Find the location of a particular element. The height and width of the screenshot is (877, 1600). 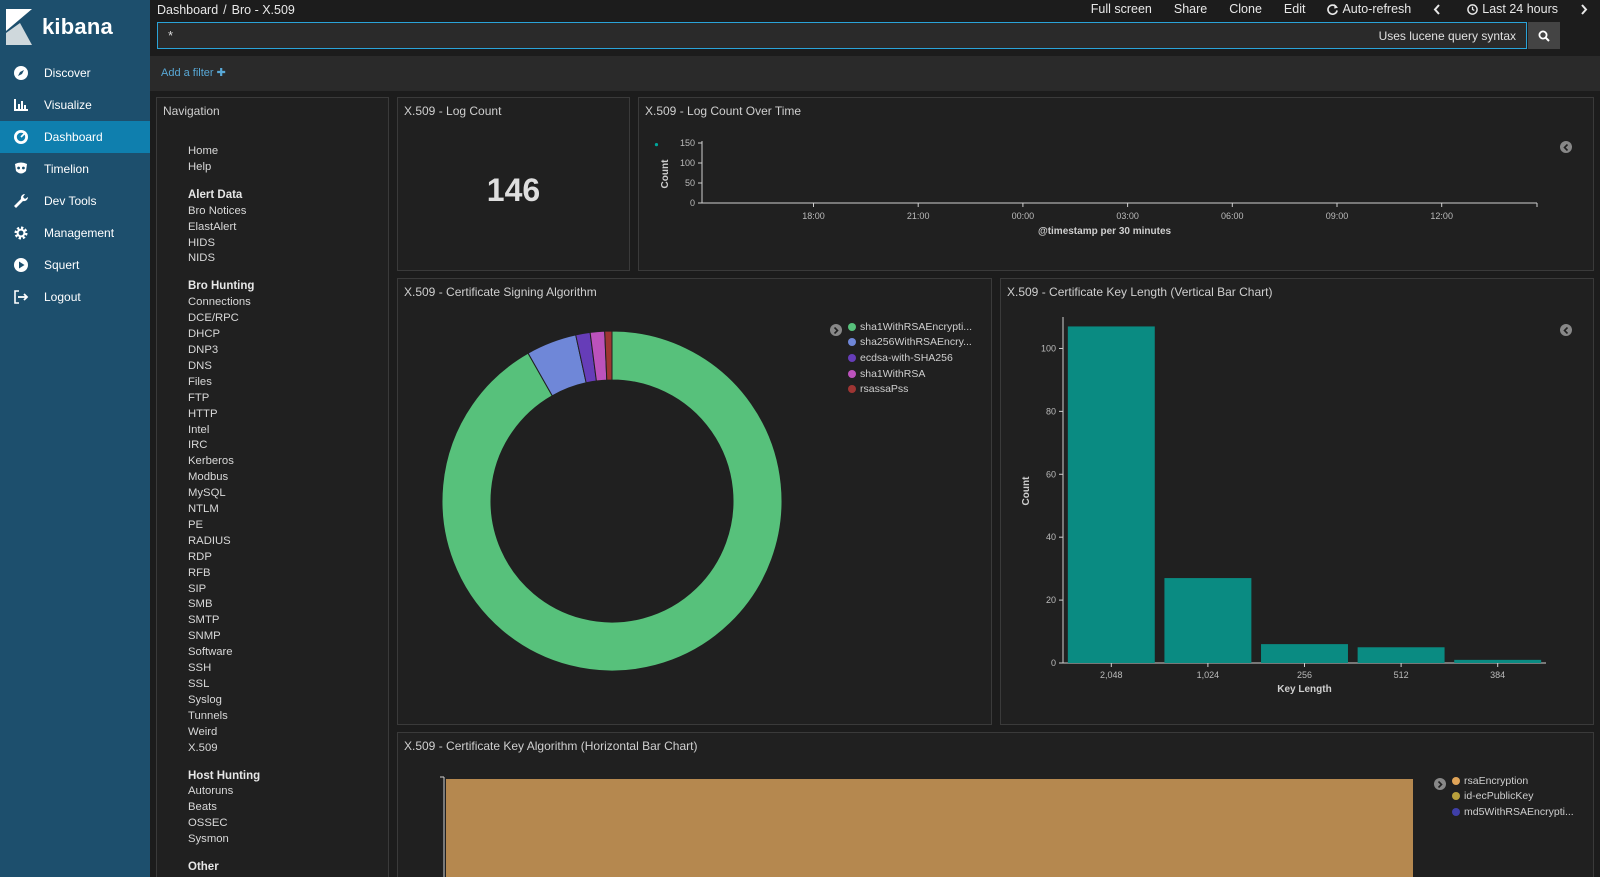

nav-section-heading: Other is located at coordinates (203, 867).